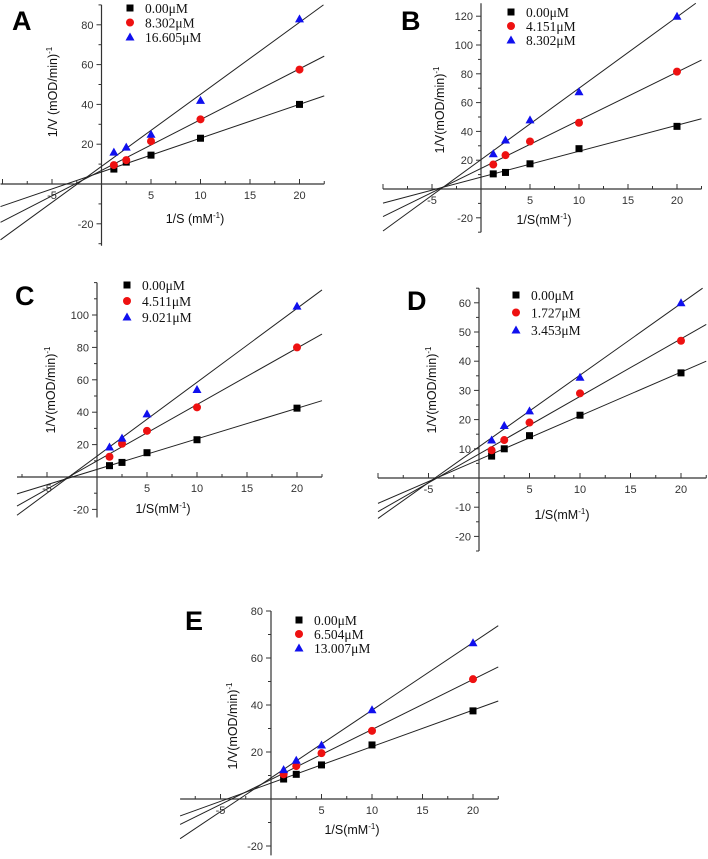  What do you see at coordinates (53, 95) in the screenshot?
I see `y-axis-label-text: 1/V (mOD/min)` at bounding box center [53, 95].